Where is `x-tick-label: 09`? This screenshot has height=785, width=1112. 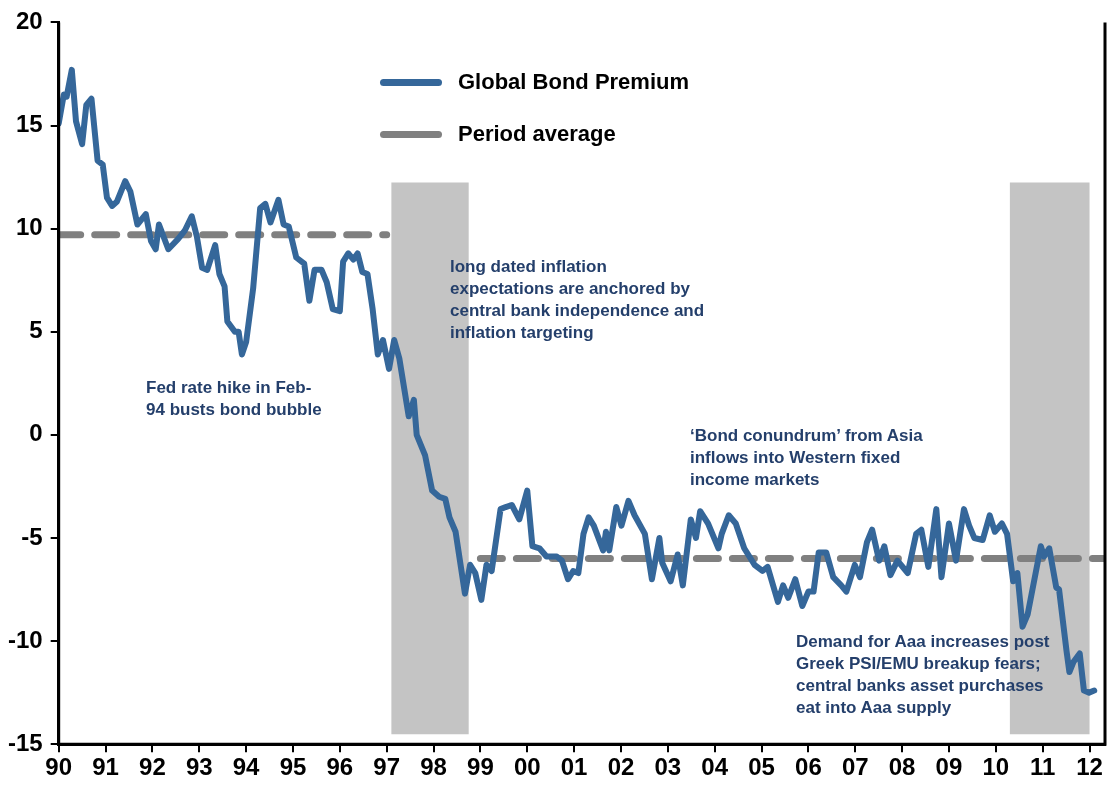
x-tick-label: 09 is located at coordinates (949, 767).